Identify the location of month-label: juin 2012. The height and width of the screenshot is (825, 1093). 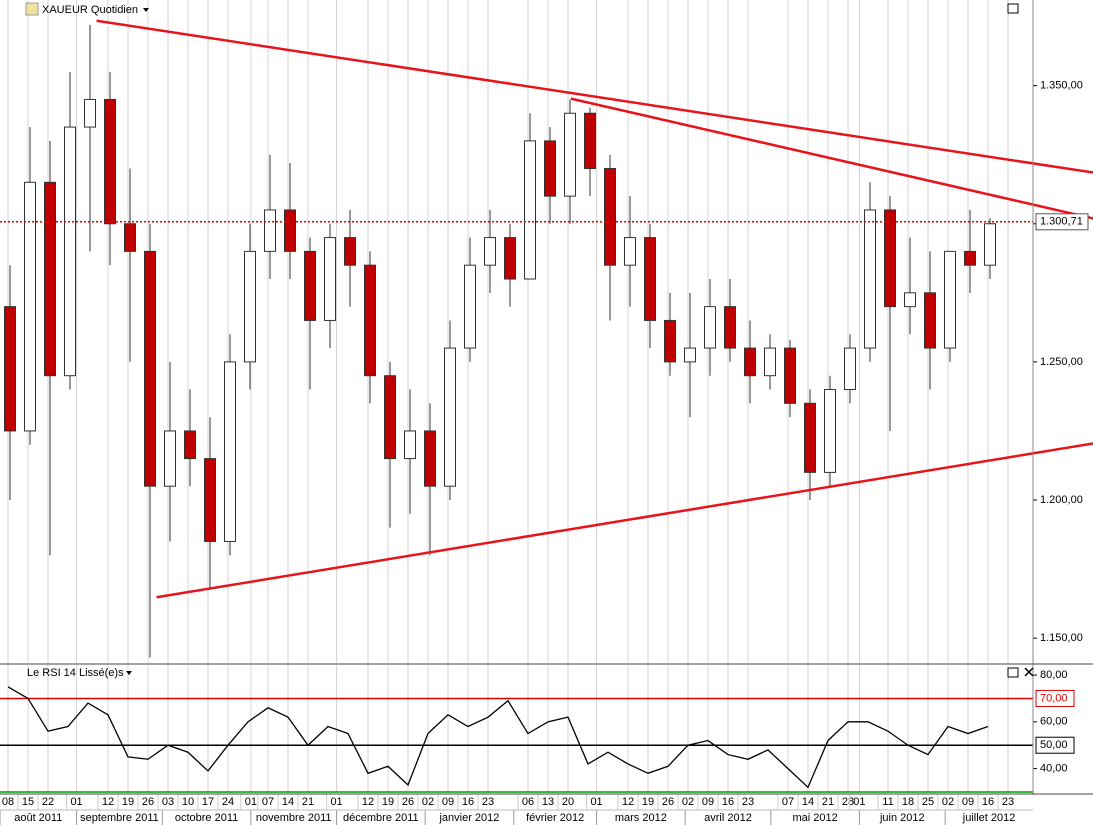
(902, 818).